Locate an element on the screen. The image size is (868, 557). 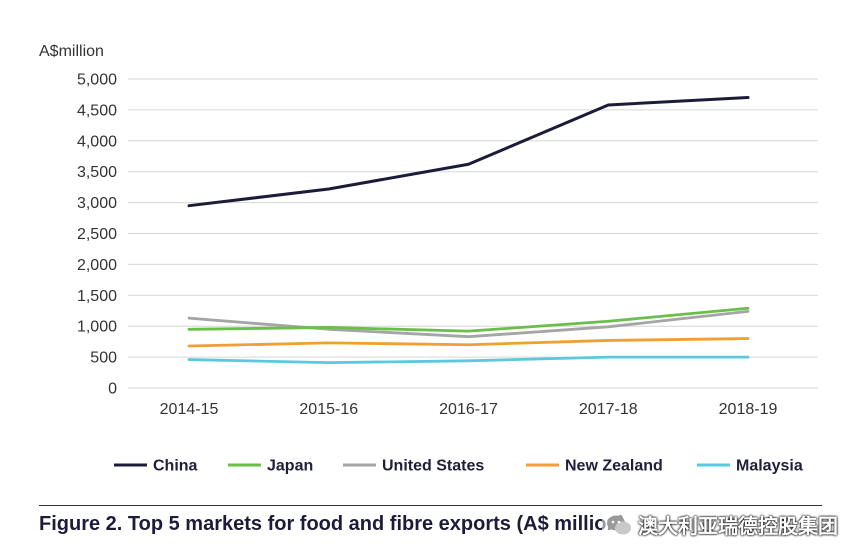
y-tick-label: 4,500 is located at coordinates (97, 110).